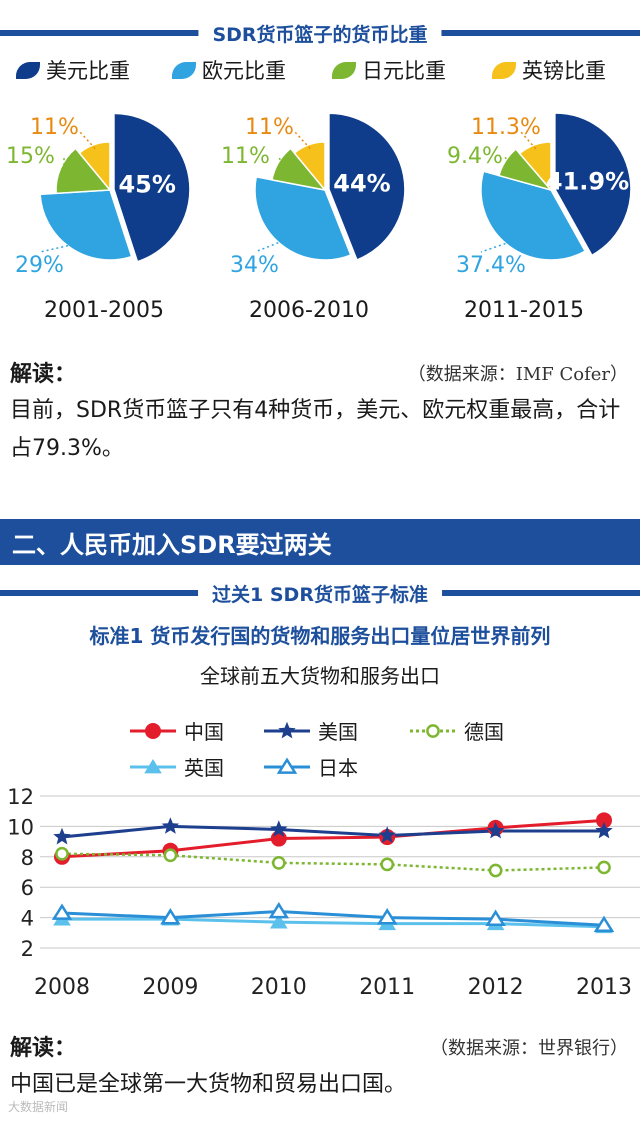  I want to click on line-chart-title: 全球前五大货物和服务出口, so click(320, 676).